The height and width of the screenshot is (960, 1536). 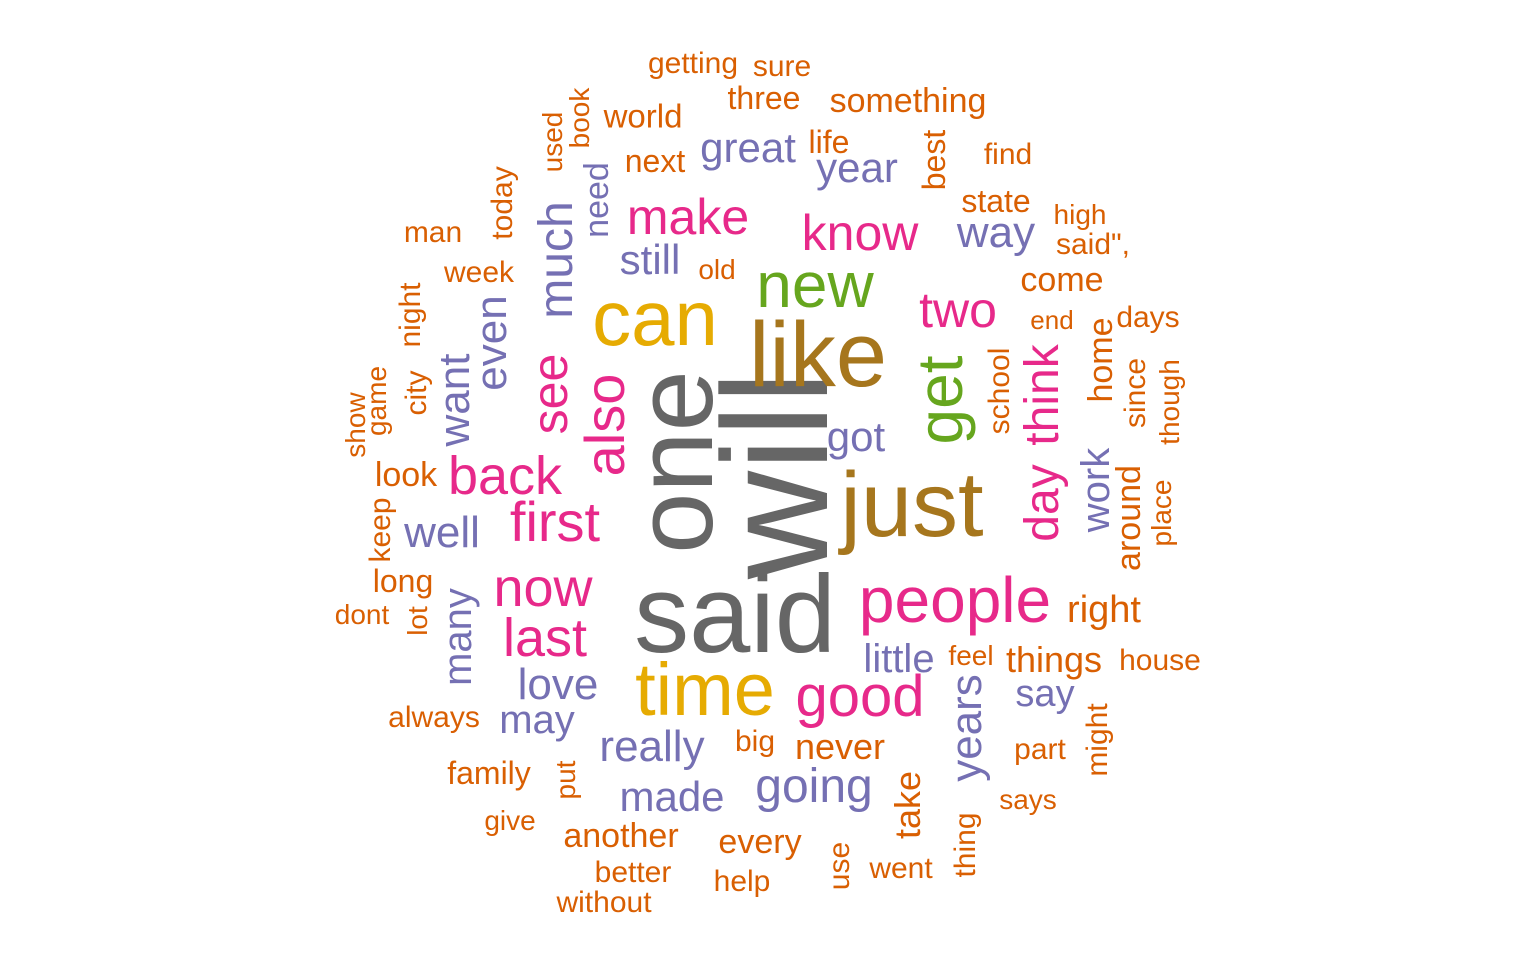 What do you see at coordinates (442, 532) in the screenshot?
I see `word-cloud-word: well` at bounding box center [442, 532].